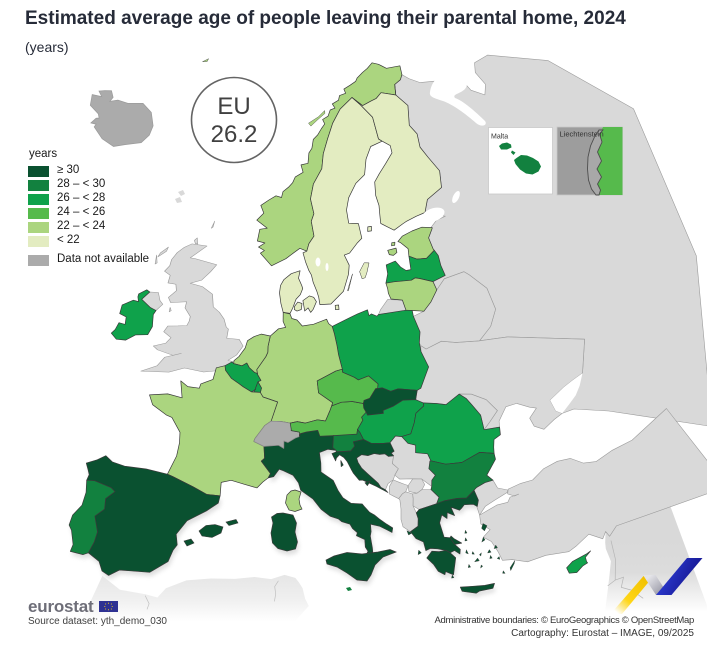  What do you see at coordinates (233, 106) in the screenshot?
I see `svg-text: EU` at bounding box center [233, 106].